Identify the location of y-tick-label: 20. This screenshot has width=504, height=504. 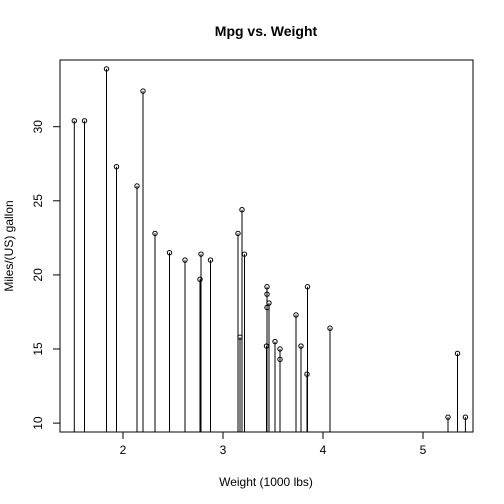
(38, 275).